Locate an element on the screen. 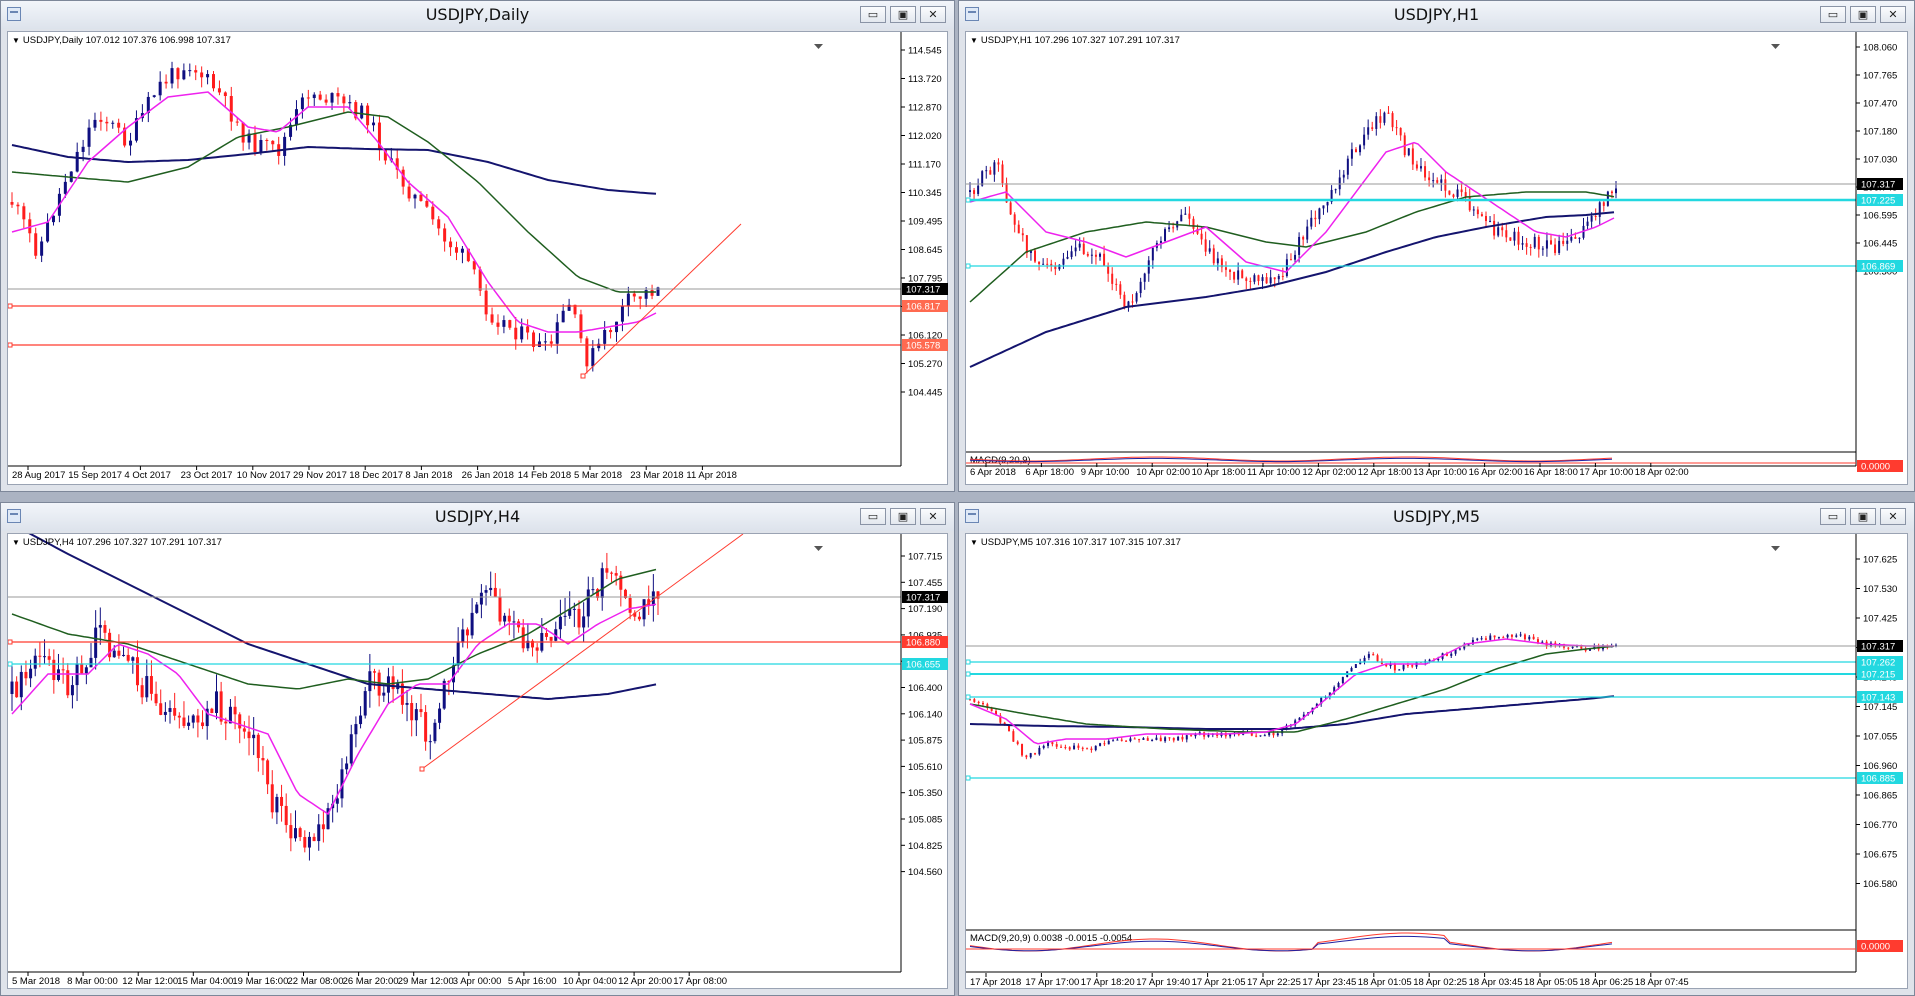 The height and width of the screenshot is (996, 1915). window-titlebar: USDJPY,M5 ▭ ▣ ✕ is located at coordinates (1436, 517).